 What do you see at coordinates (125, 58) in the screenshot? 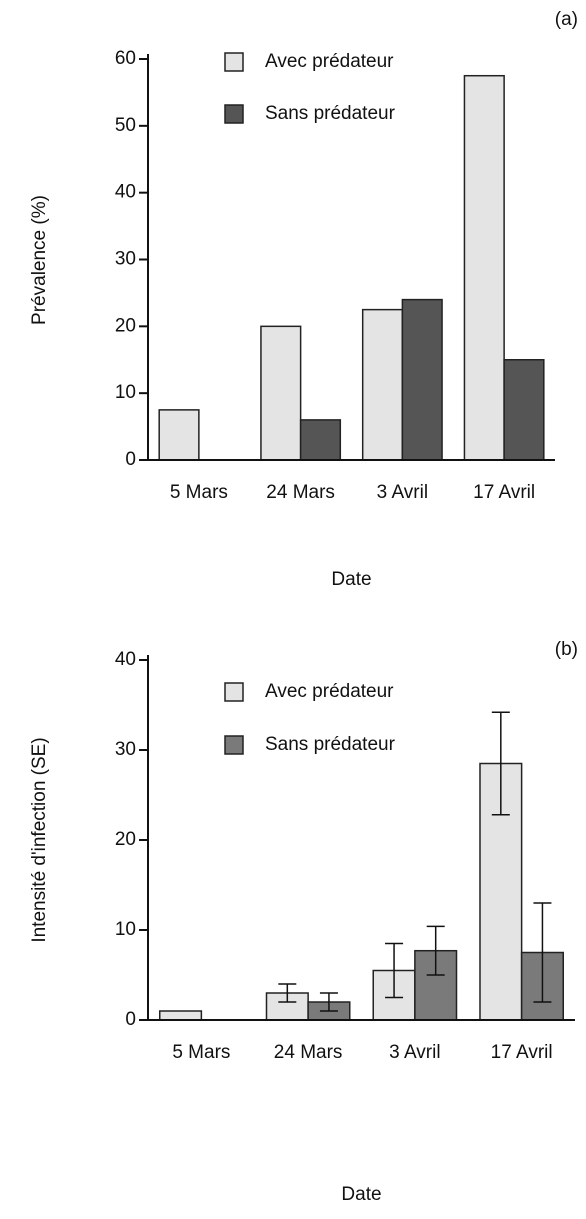
I see `y-tick-label: 60` at bounding box center [125, 58].